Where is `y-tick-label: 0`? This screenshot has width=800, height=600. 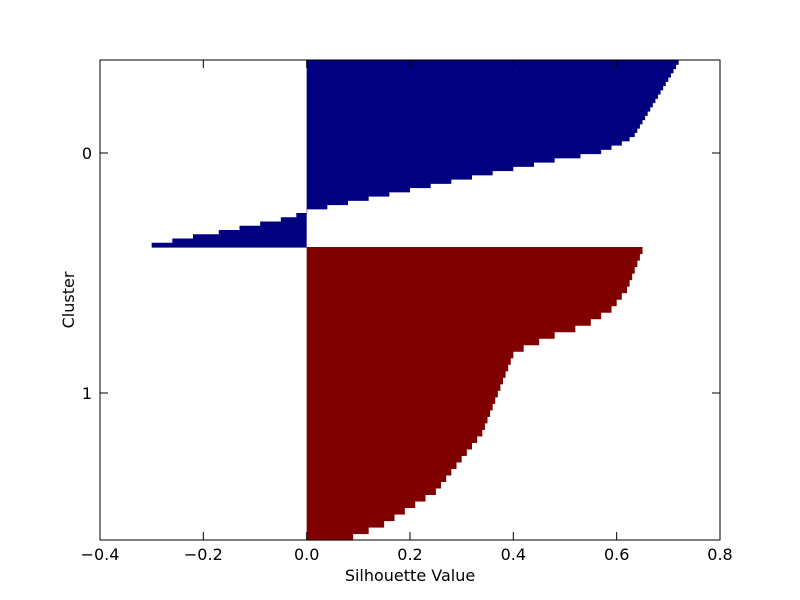
y-tick-label: 0 is located at coordinates (87, 153).